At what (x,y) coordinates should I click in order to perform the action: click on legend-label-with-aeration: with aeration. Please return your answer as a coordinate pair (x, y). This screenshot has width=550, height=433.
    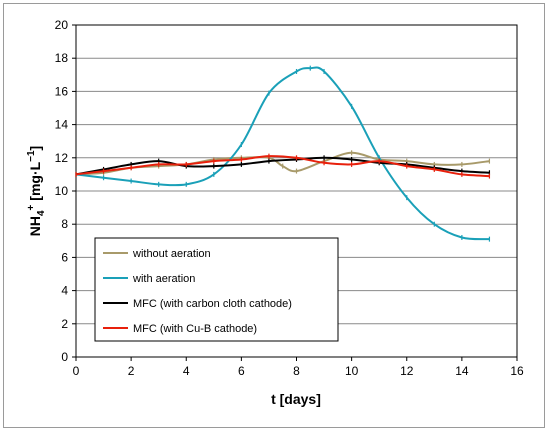
    Looking at the image, I should click on (163, 279).